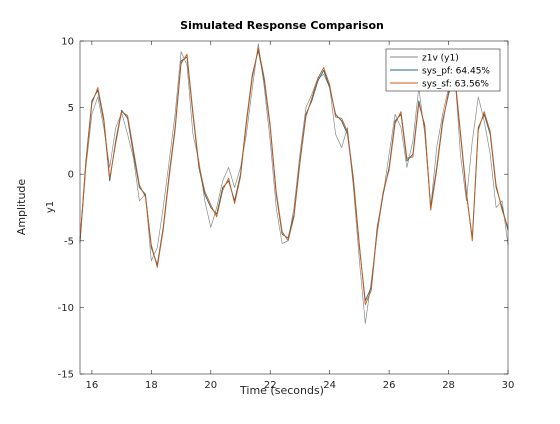 The image size is (560, 424). What do you see at coordinates (92, 385) in the screenshot?
I see `x-tick-label: 16` at bounding box center [92, 385].